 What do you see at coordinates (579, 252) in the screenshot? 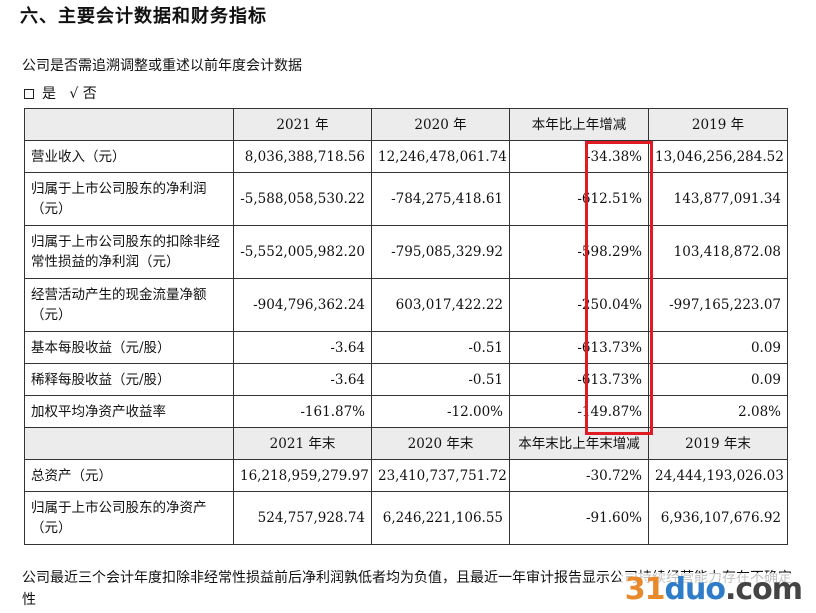
I see `cell-change: -598.29%` at bounding box center [579, 252].